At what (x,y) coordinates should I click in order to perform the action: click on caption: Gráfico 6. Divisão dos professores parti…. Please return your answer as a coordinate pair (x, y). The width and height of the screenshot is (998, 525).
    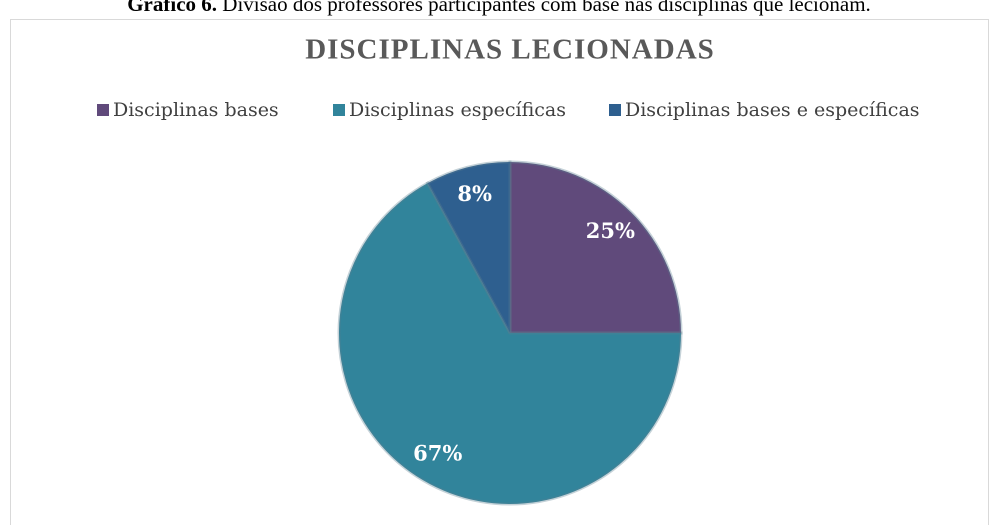
    Looking at the image, I should click on (499, 8).